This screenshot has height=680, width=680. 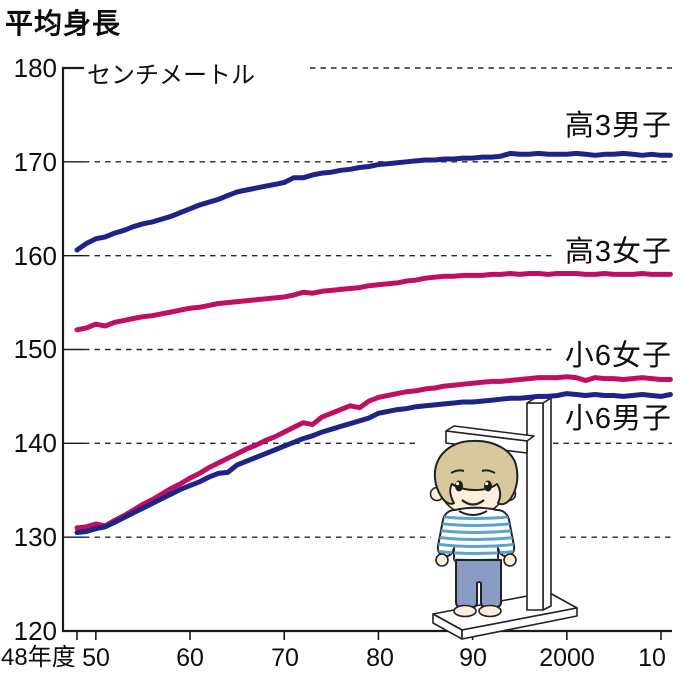 What do you see at coordinates (567, 658) in the screenshot?
I see `x-tick-2000: 2000` at bounding box center [567, 658].